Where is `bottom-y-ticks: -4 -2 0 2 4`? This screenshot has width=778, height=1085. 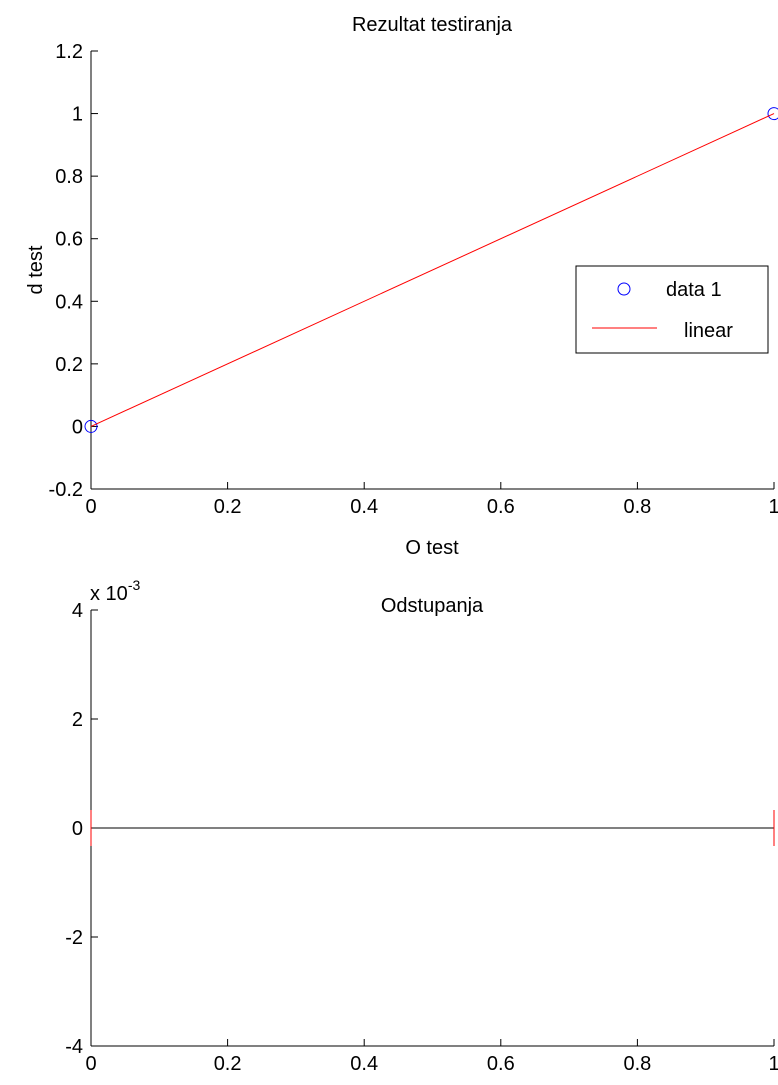 bottom-y-ticks: -4 -2 0 2 4 is located at coordinates (81, 829).